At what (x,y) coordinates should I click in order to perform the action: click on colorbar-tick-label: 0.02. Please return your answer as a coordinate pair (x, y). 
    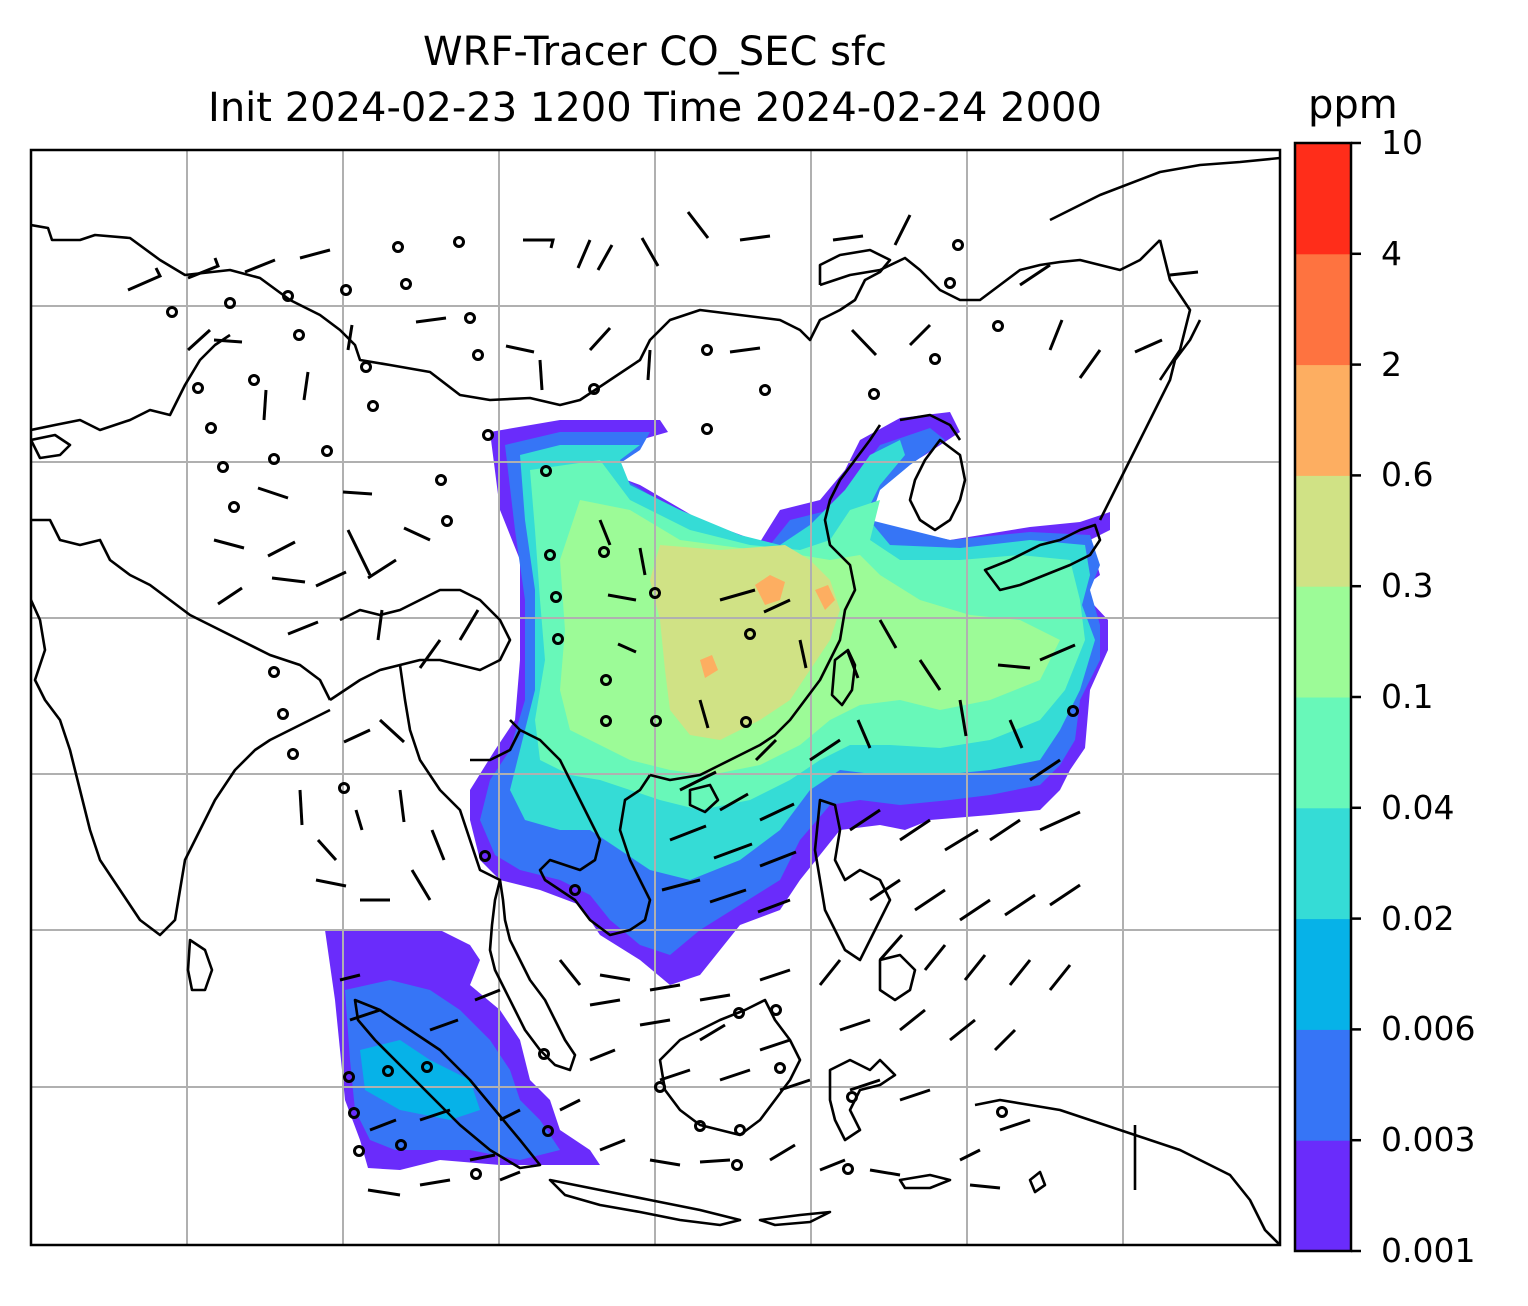
    Looking at the image, I should click on (1418, 918).